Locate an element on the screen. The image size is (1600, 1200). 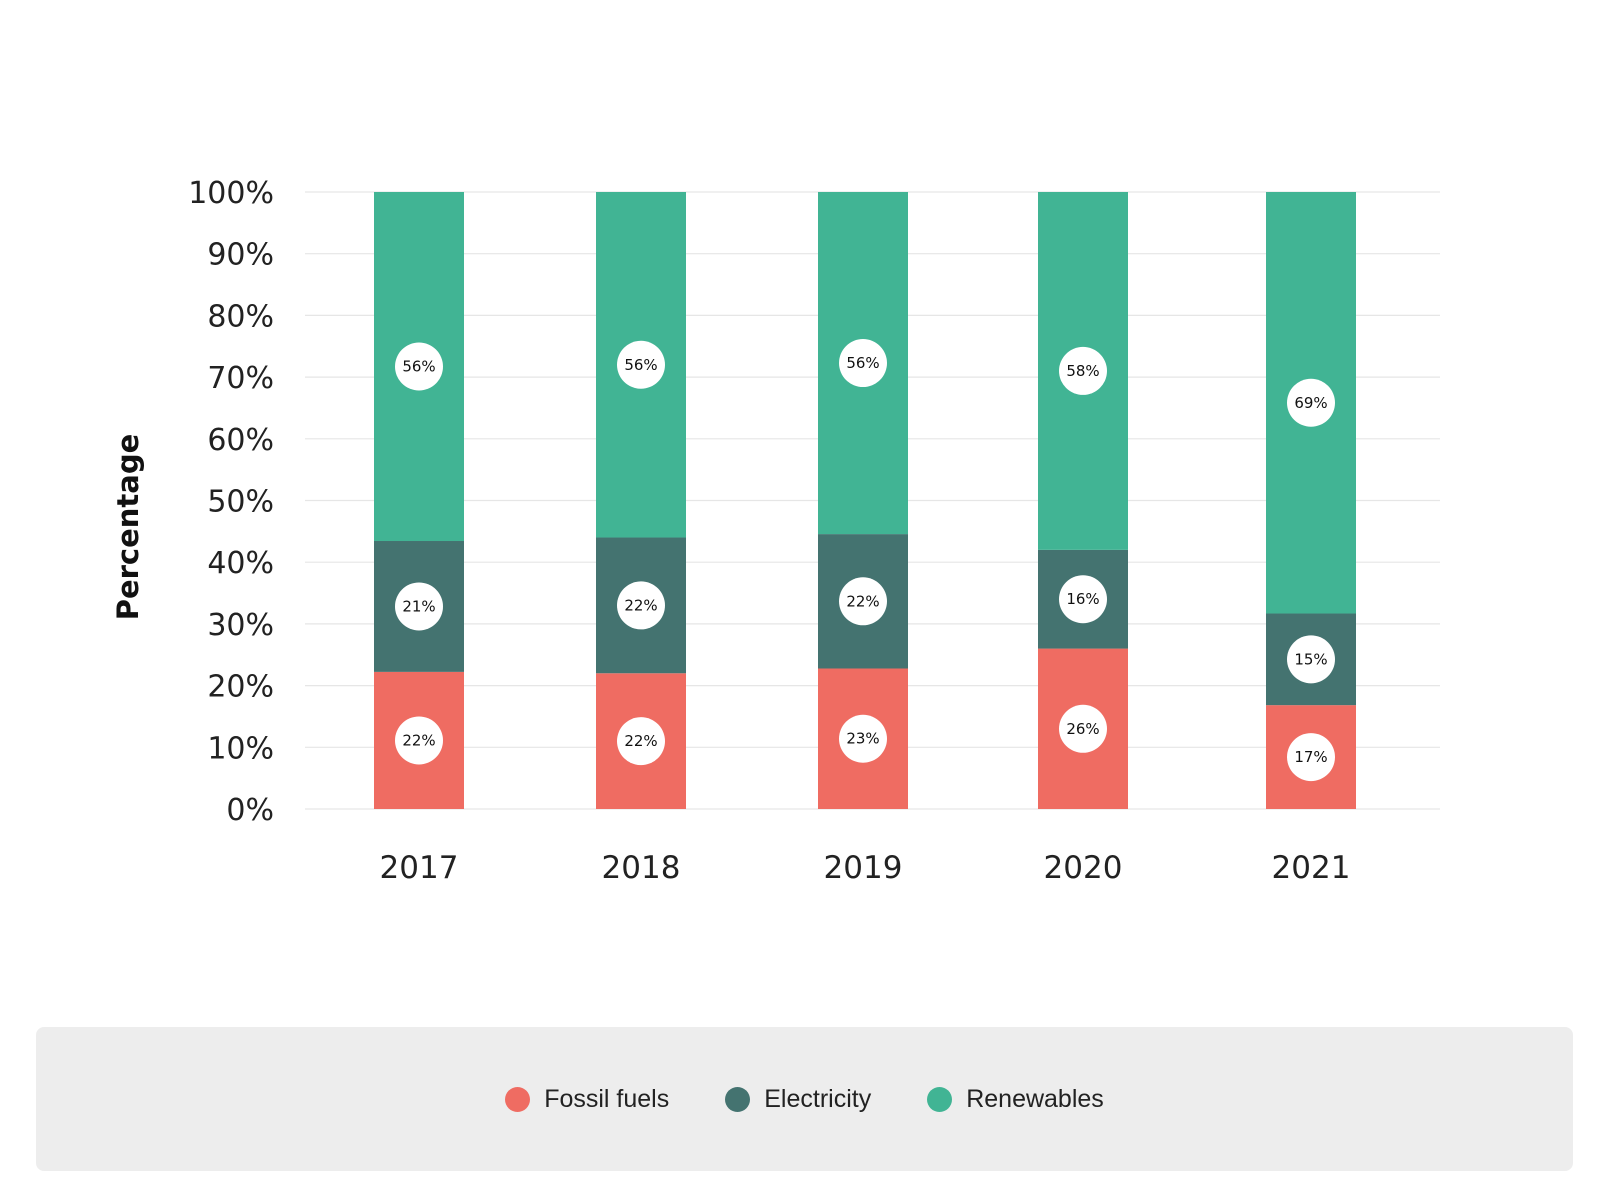
y-tick-label: 100% is located at coordinates (231, 193).